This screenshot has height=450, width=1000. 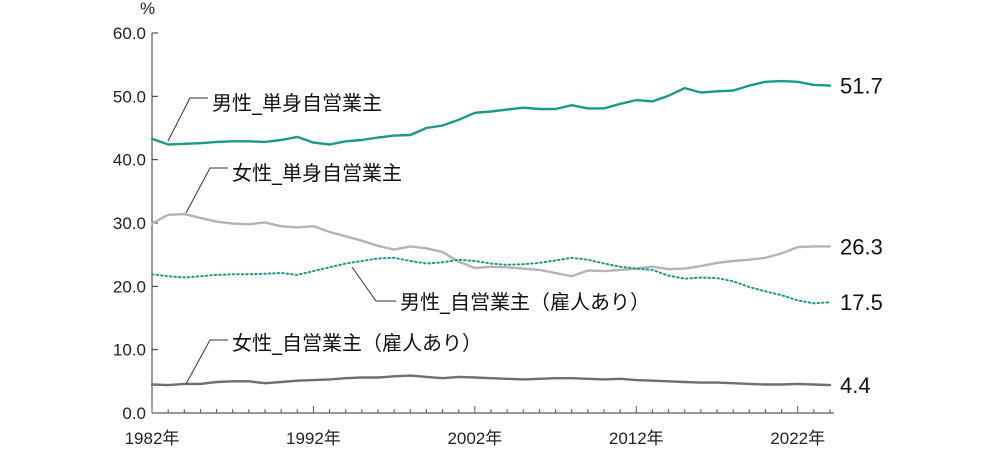 I want to click on x-tick-label: 1992年, so click(x=313, y=438).